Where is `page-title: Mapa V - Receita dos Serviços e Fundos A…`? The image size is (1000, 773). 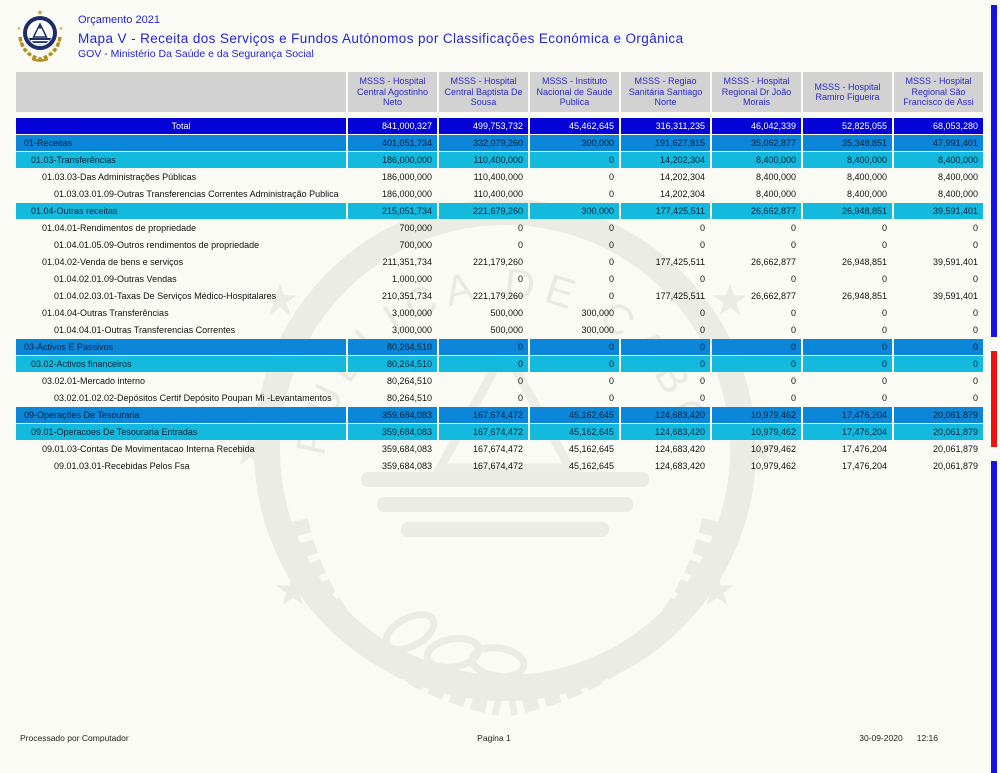 page-title: Mapa V - Receita dos Serviços e Fundos A… is located at coordinates (381, 38).